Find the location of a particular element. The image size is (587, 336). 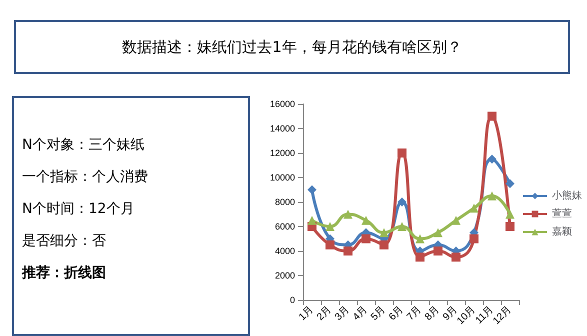

x-tick-label: 12月 is located at coordinates (502, 315).